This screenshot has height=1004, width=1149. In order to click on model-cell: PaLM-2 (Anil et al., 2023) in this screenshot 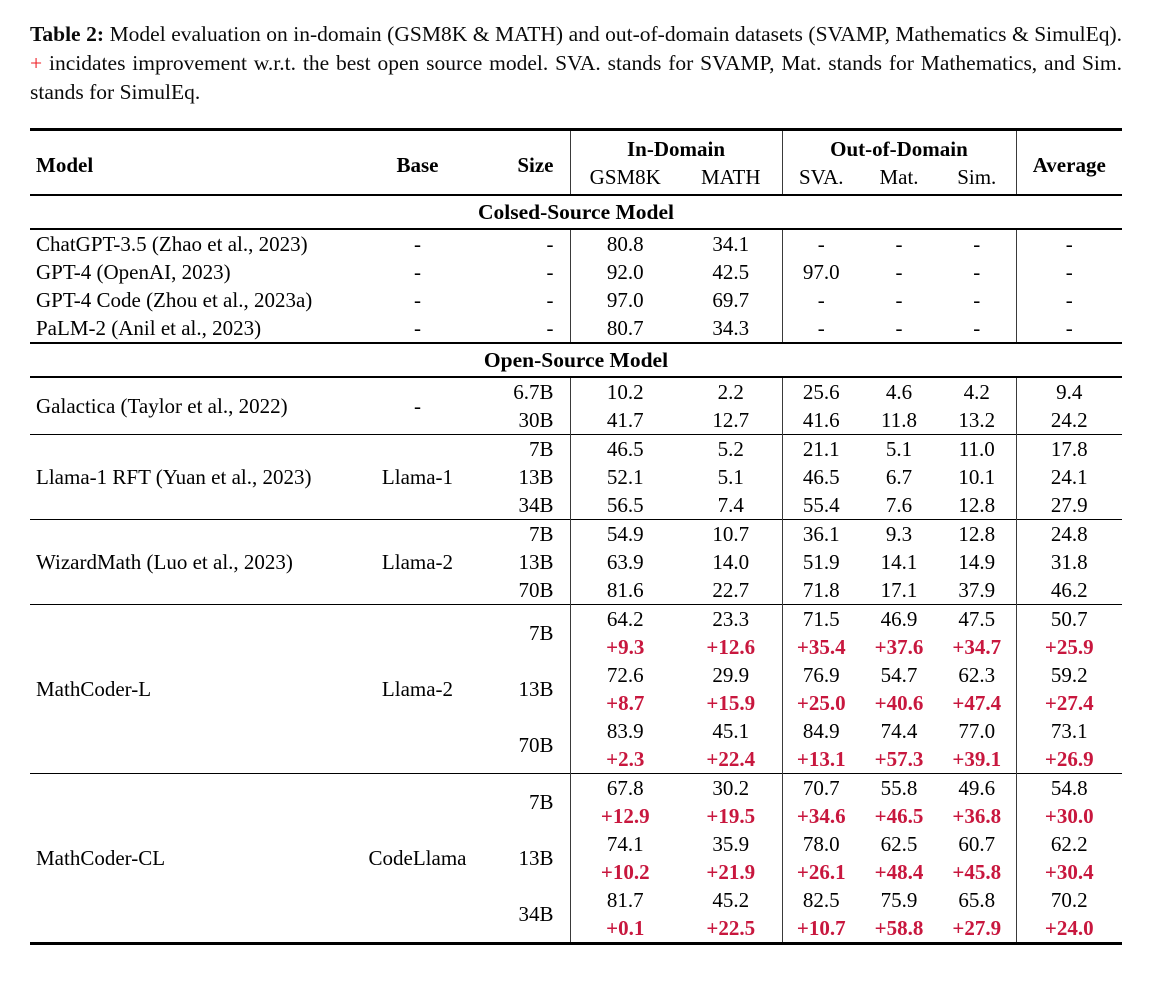, I will do `click(149, 328)`.